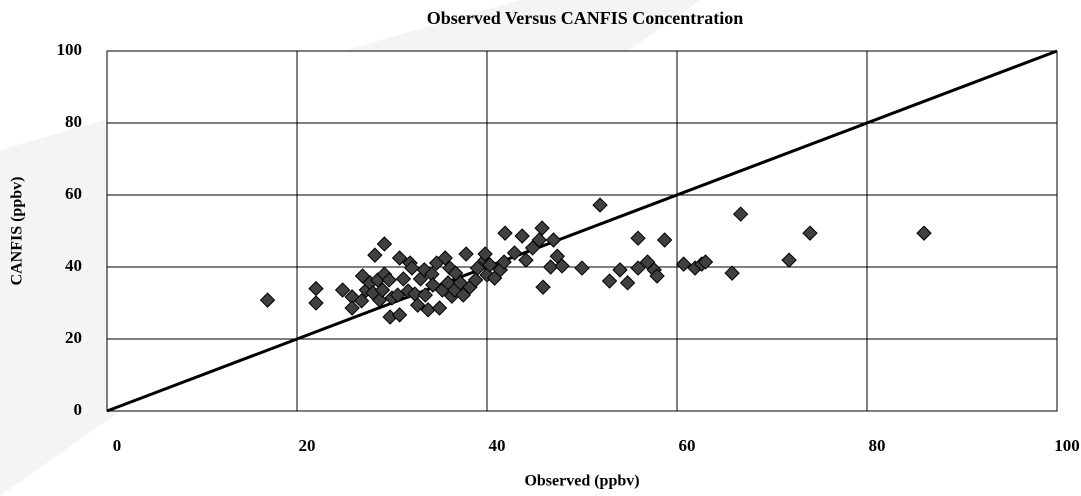  I want to click on x-axis-label: Observed (ppbv), so click(581, 481).